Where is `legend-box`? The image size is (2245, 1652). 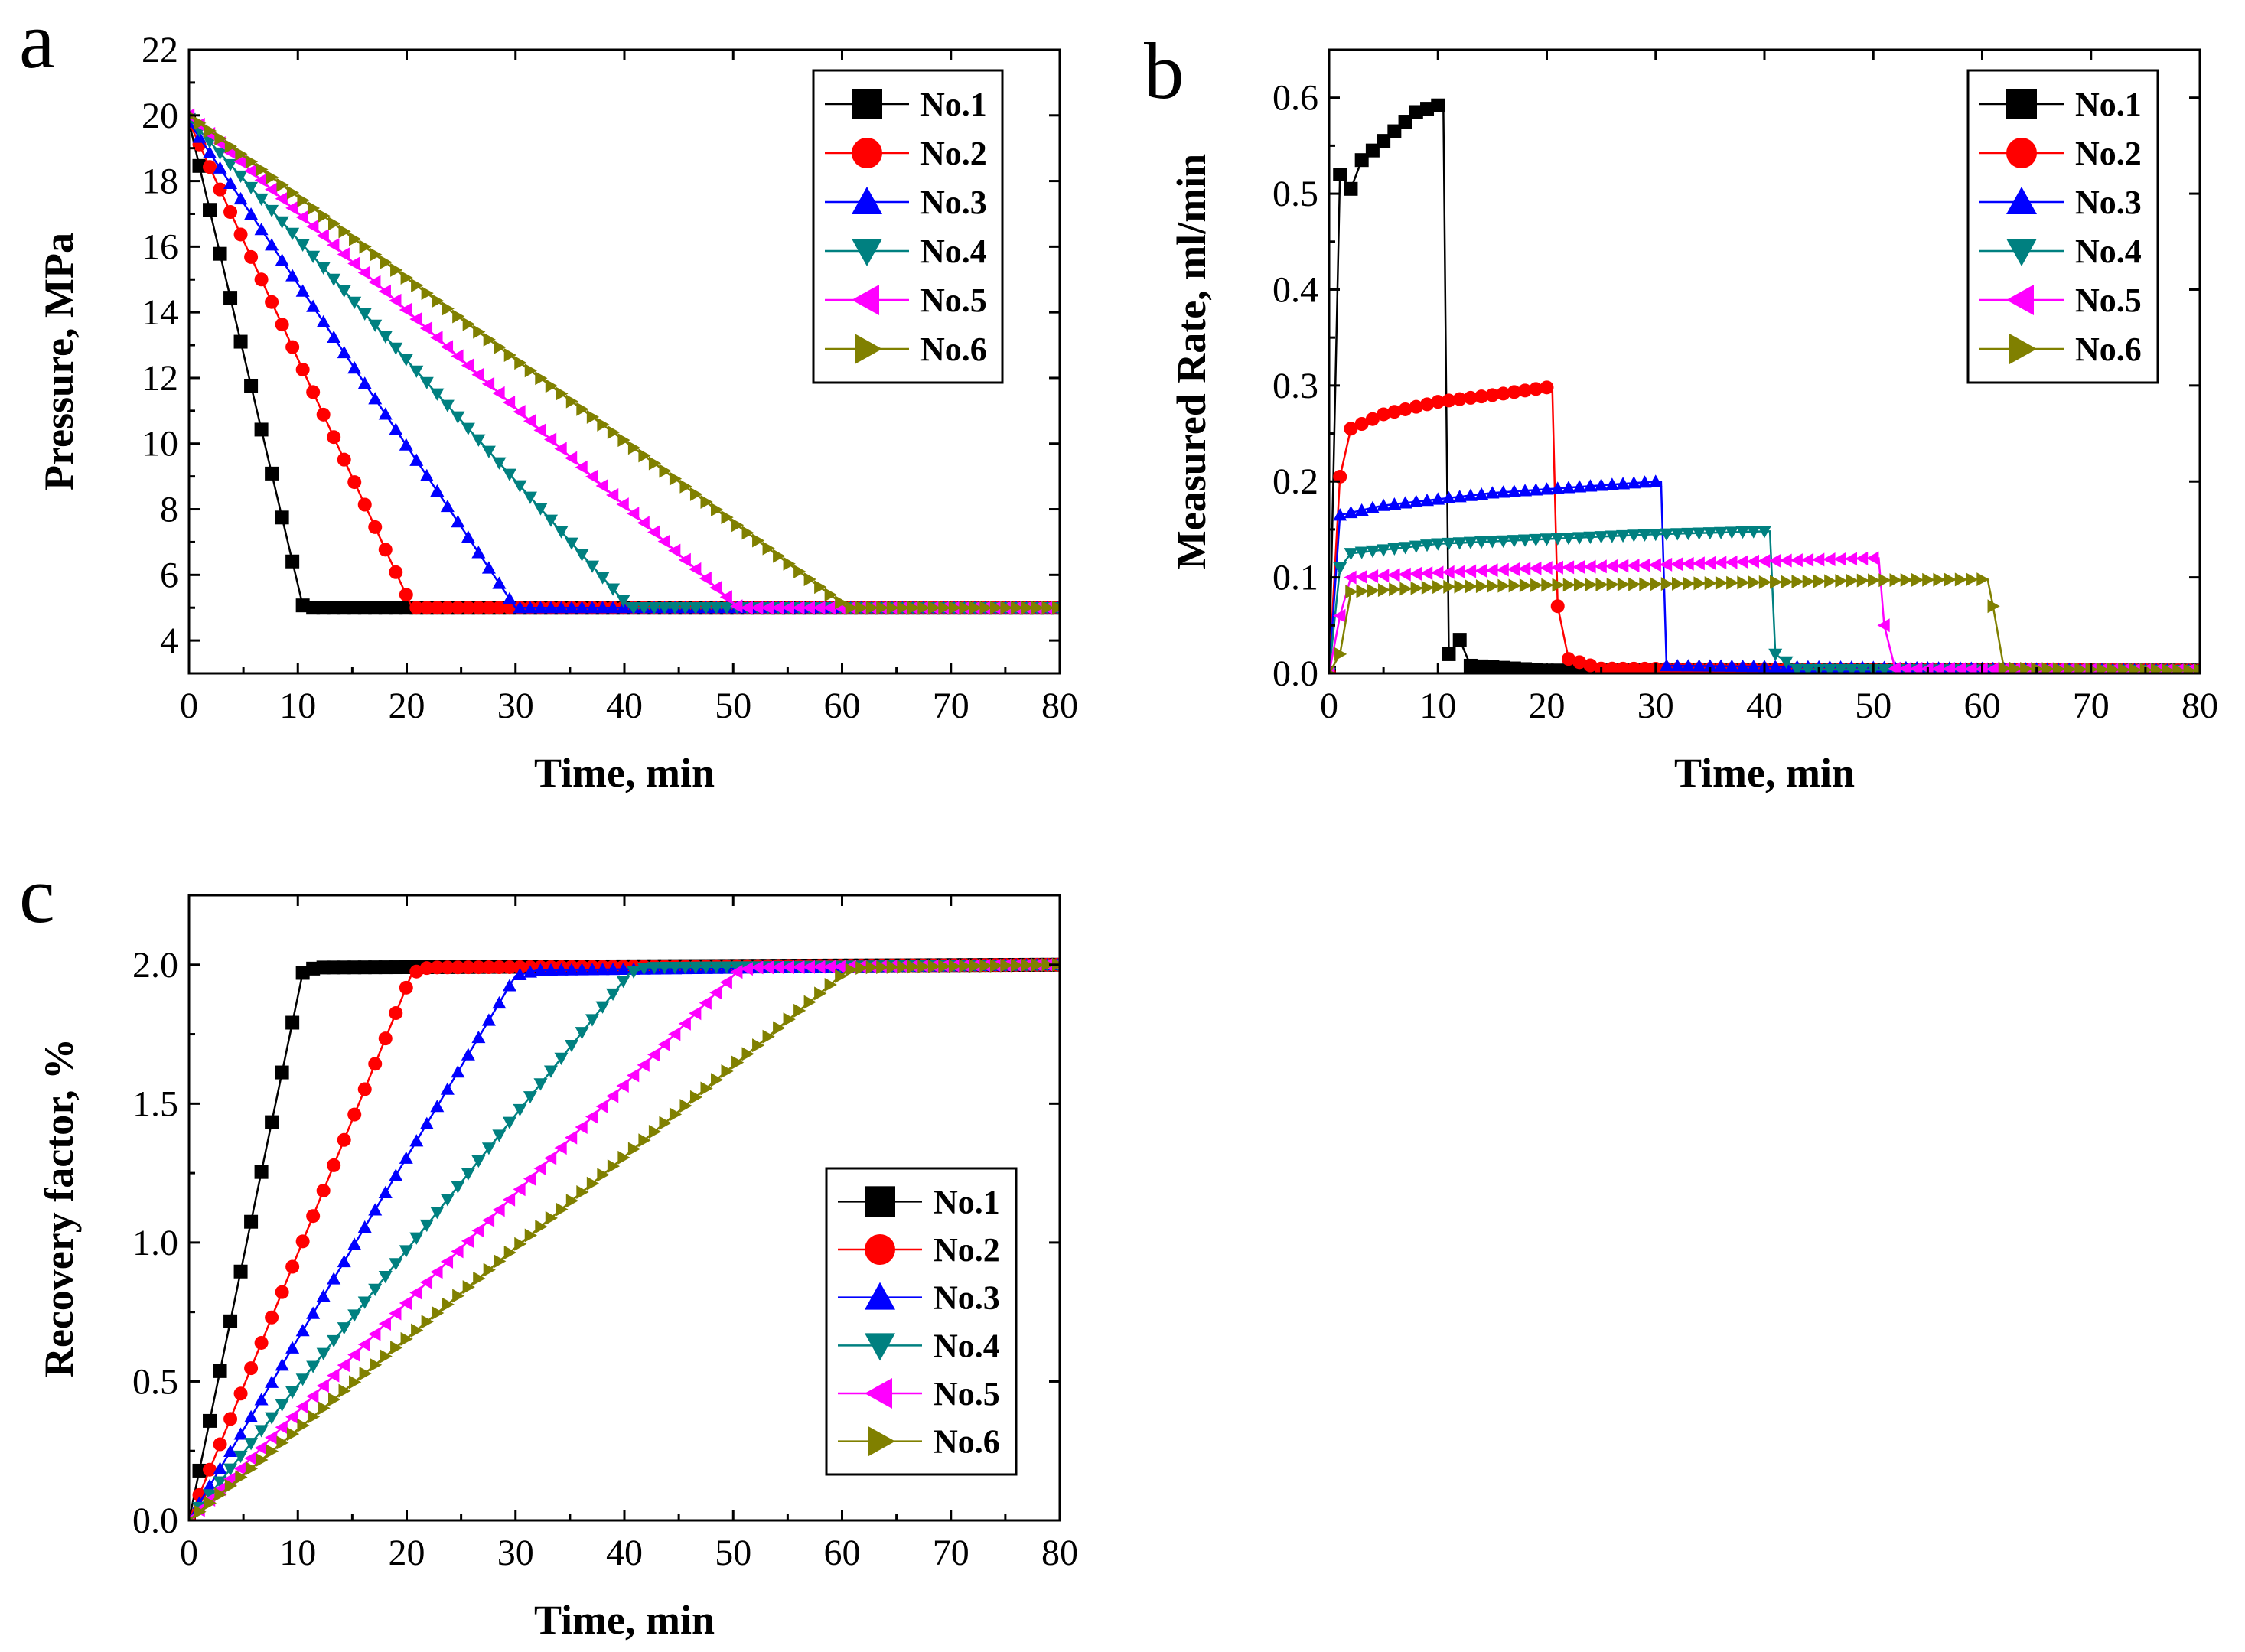 legend-box is located at coordinates (2062, 226).